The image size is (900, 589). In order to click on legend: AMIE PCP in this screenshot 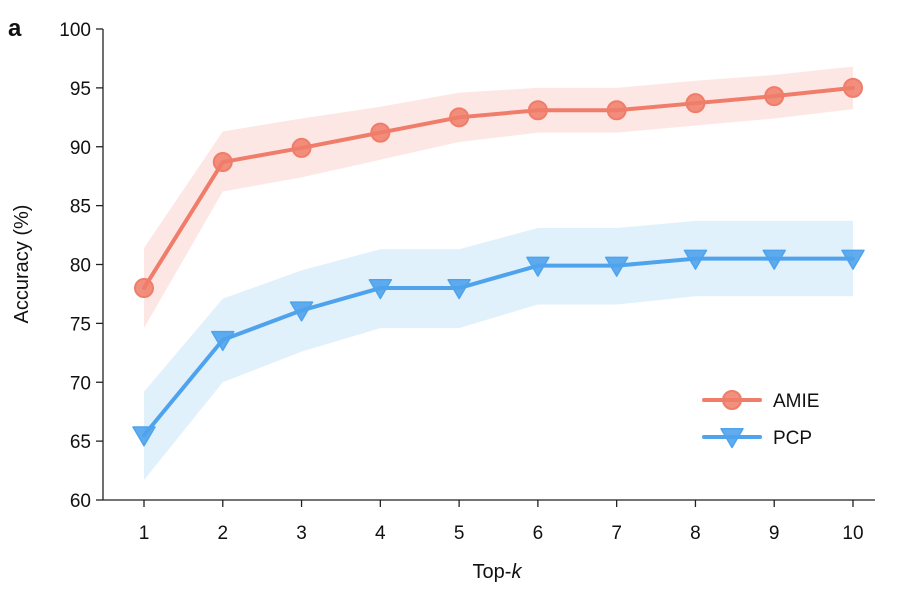, I will do `click(760, 419)`.